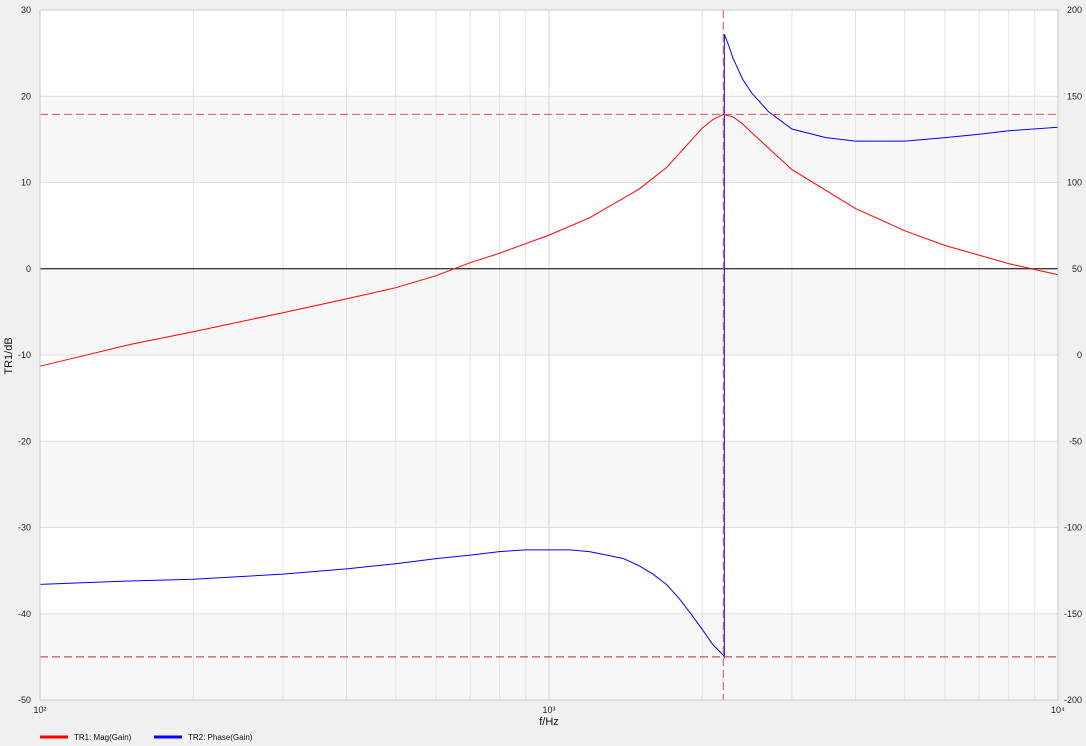 The image size is (1086, 746). I want to click on y-tick-label: 0, so click(28, 269).